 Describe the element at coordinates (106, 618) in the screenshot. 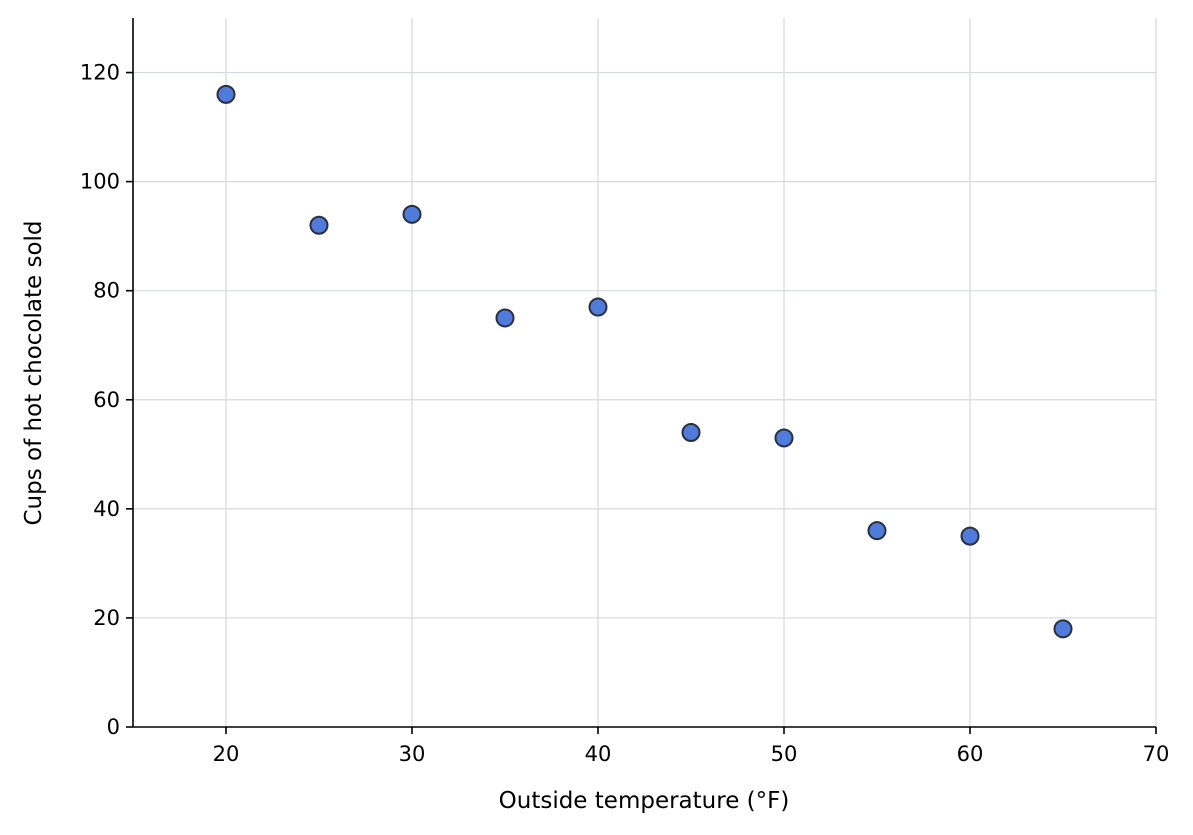

I see `y-tick-label: 20` at that location.